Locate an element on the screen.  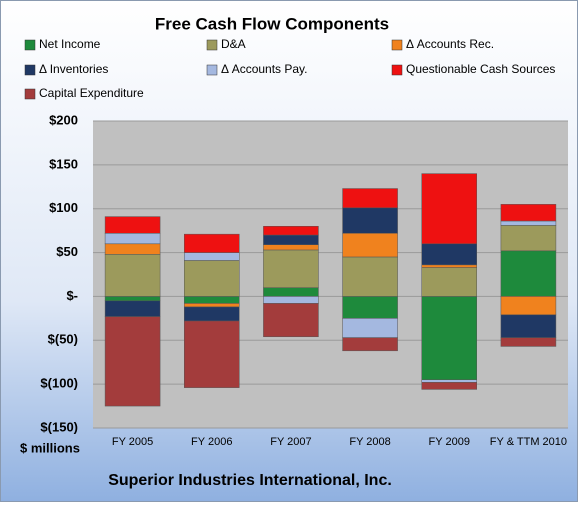
legend-label: Questionable Cash Sources is located at coordinates (480, 69).